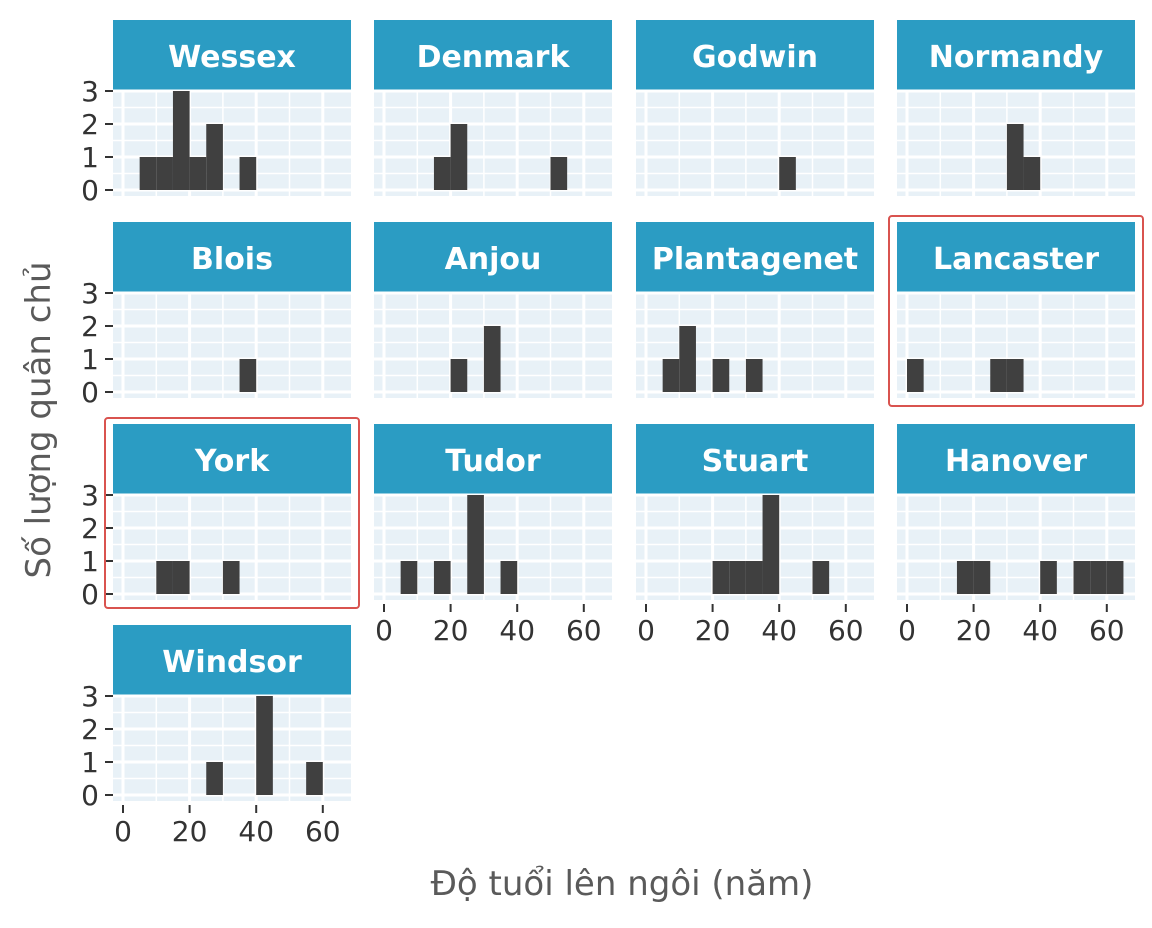 Image resolution: width=1152 pixels, height=928 pixels. I want to click on facet-strip-label: York, so click(232, 461).